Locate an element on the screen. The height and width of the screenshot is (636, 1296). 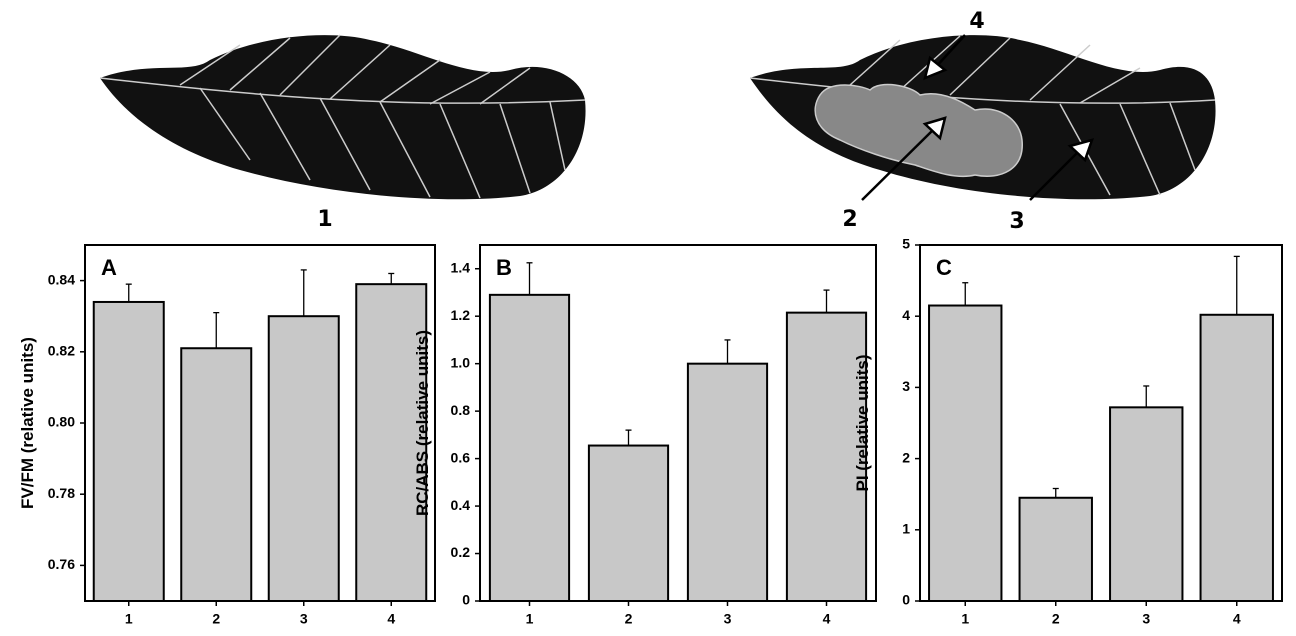
leaf-healthy is located at coordinates (342, 117).